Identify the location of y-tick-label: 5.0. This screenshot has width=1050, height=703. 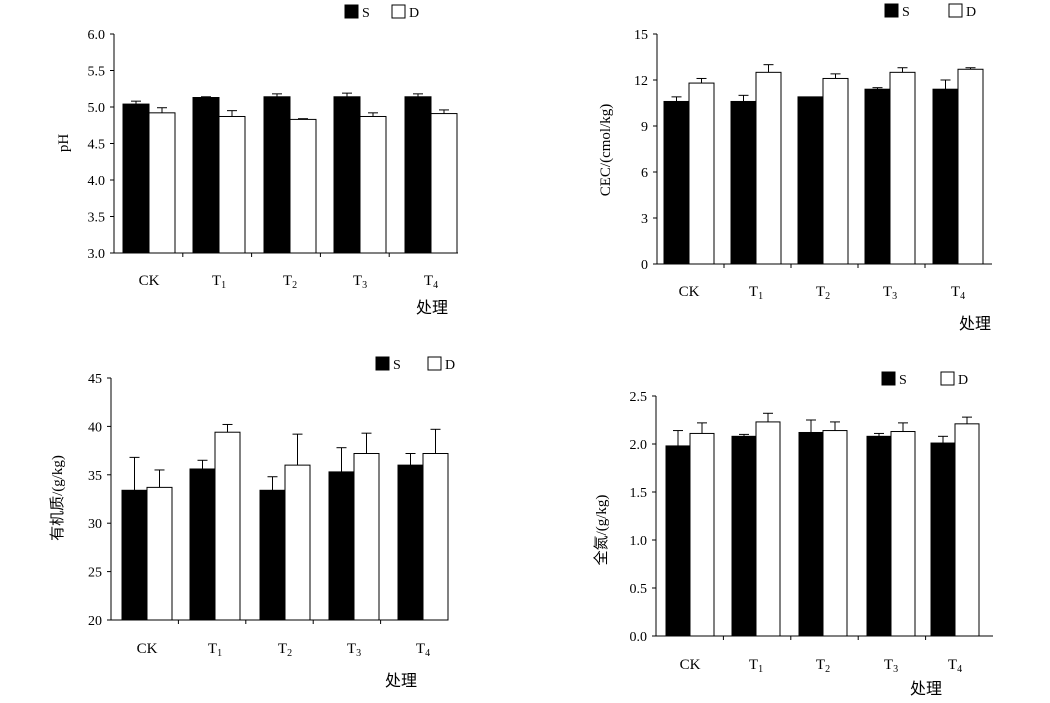
(97, 108).